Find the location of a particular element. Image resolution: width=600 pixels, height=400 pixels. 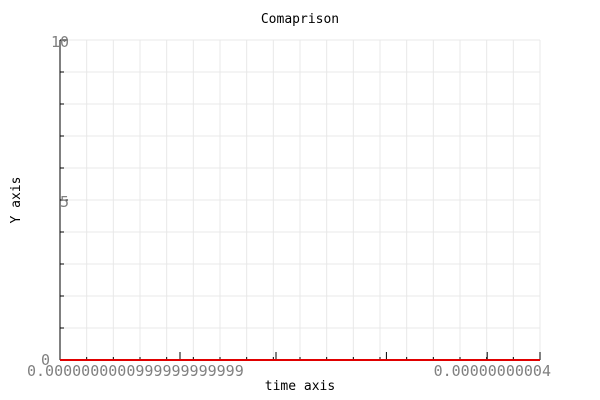

y-tick-label-5: 5 is located at coordinates (64, 202).